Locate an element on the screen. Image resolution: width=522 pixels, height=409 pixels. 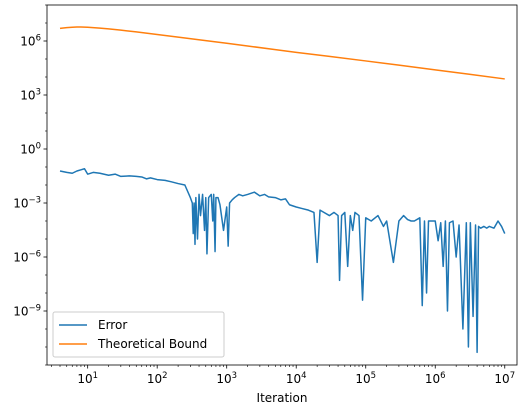
x-tick-label: 107 is located at coordinates (504, 378).